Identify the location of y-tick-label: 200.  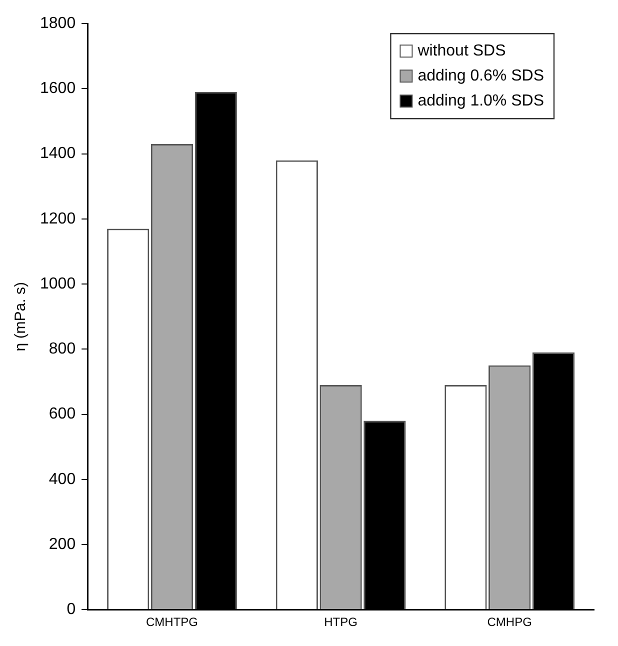
(62, 544).